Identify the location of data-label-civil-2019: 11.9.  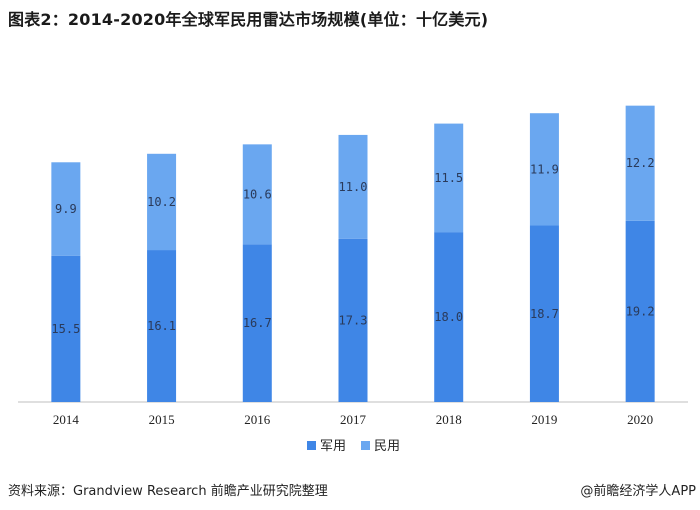
(544, 169).